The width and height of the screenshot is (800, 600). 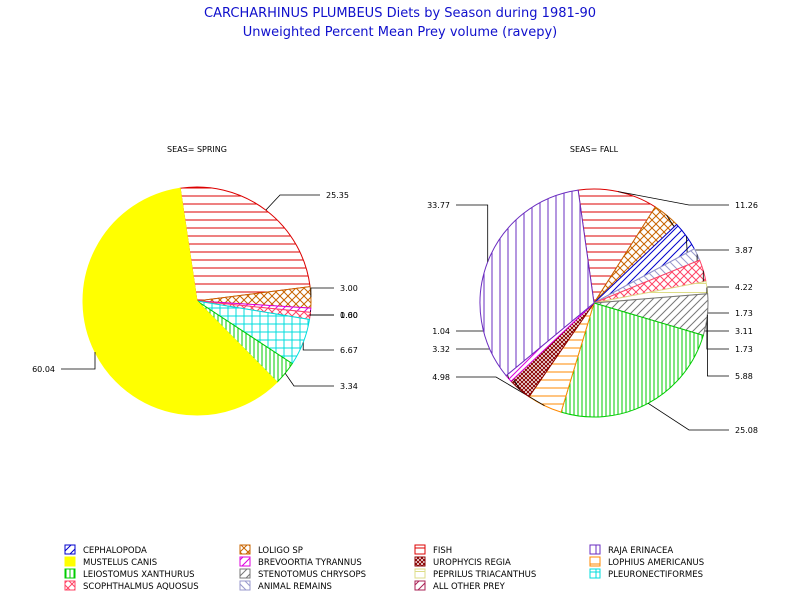 I want to click on legend-label: SCOPHTHALMUS AQUOSUS, so click(x=141, y=587).